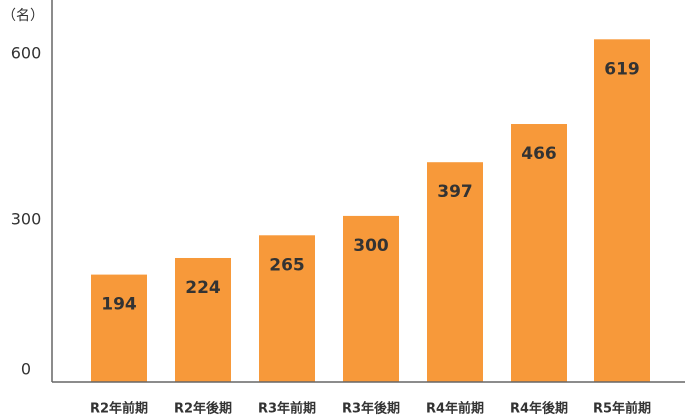 Image resolution: width=685 pixels, height=420 pixels. I want to click on value-label: 397, so click(455, 192).